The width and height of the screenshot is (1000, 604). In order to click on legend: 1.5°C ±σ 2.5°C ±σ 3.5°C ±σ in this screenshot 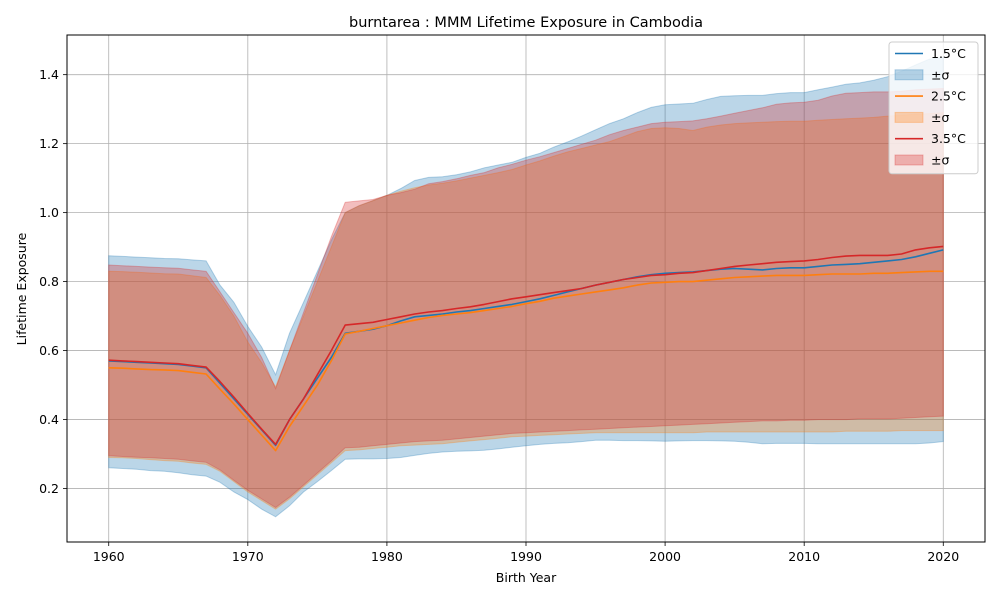, I will do `click(933, 108)`.